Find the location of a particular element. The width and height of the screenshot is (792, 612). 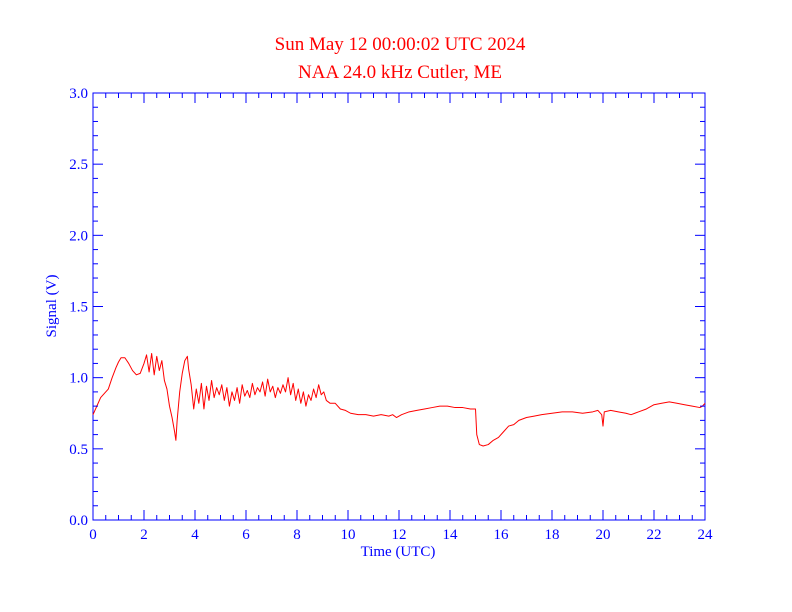

x-tick-label: 8 is located at coordinates (297, 535).